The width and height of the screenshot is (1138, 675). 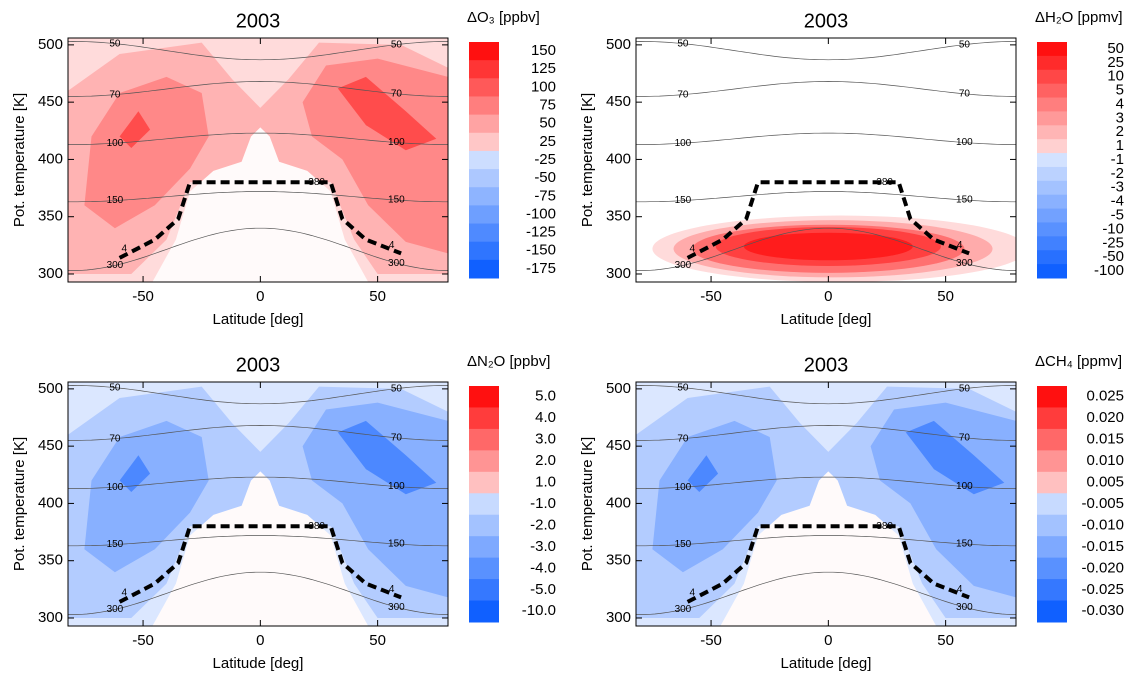 I want to click on colorbar-label: ΔO₃ [ppbv], so click(x=503, y=17).